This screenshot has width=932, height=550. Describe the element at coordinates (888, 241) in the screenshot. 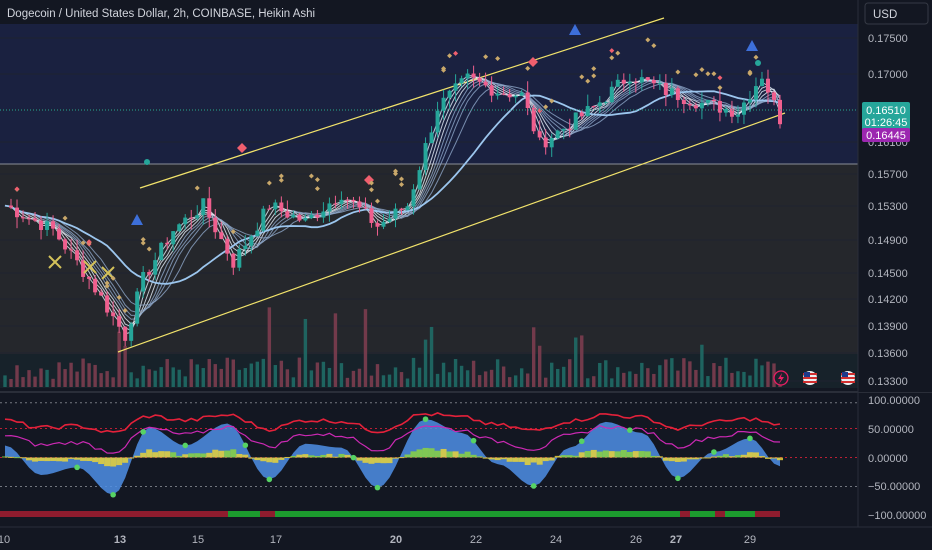

I see `price-tick-label: 0.14900` at that location.